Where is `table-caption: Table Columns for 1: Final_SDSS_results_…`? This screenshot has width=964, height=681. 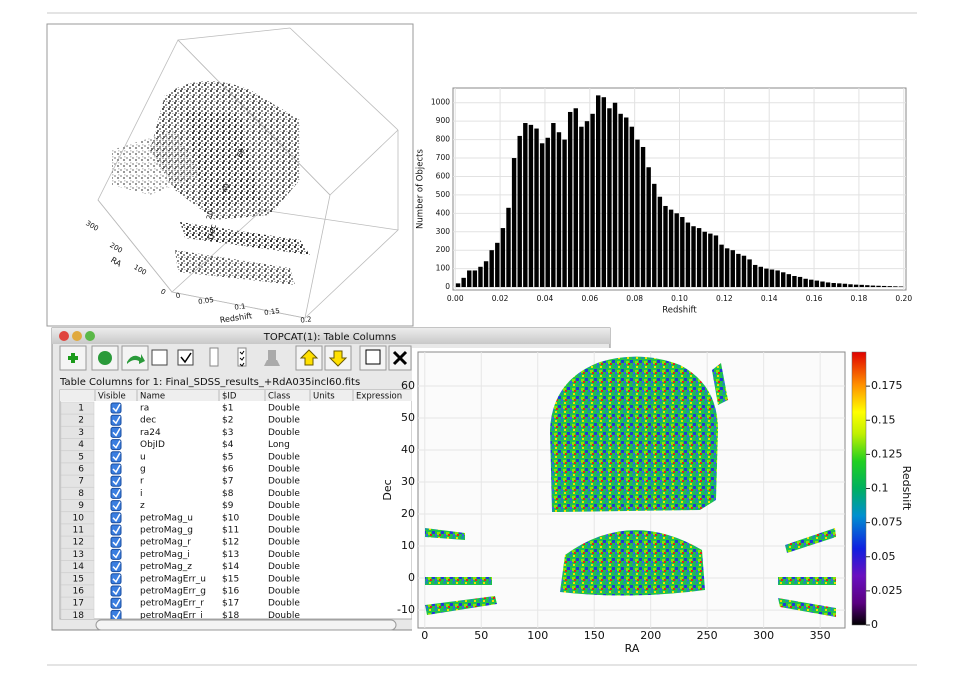 table-caption: Table Columns for 1: Final_SDSS_results_… is located at coordinates (209, 382).